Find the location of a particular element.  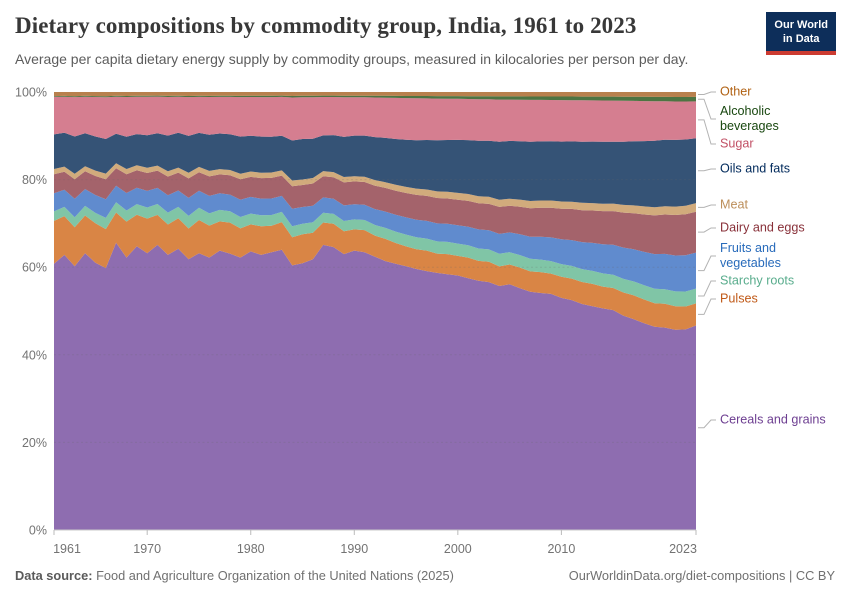

legend-connector-cereals-and-grains is located at coordinates (707, 424).